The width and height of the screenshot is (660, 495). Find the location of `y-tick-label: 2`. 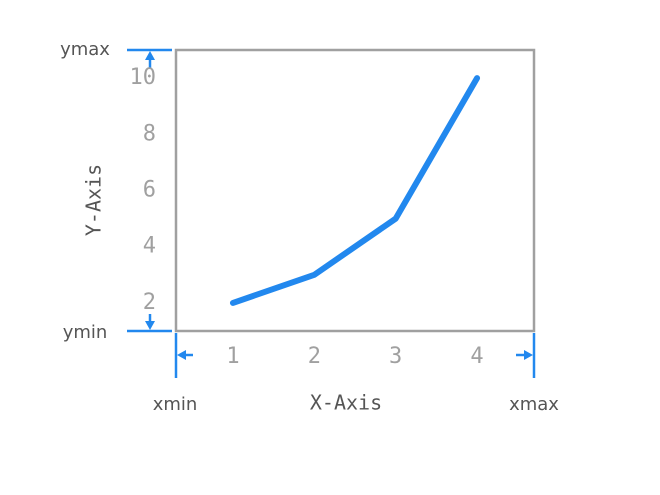

y-tick-label: 2 is located at coordinates (149, 302).